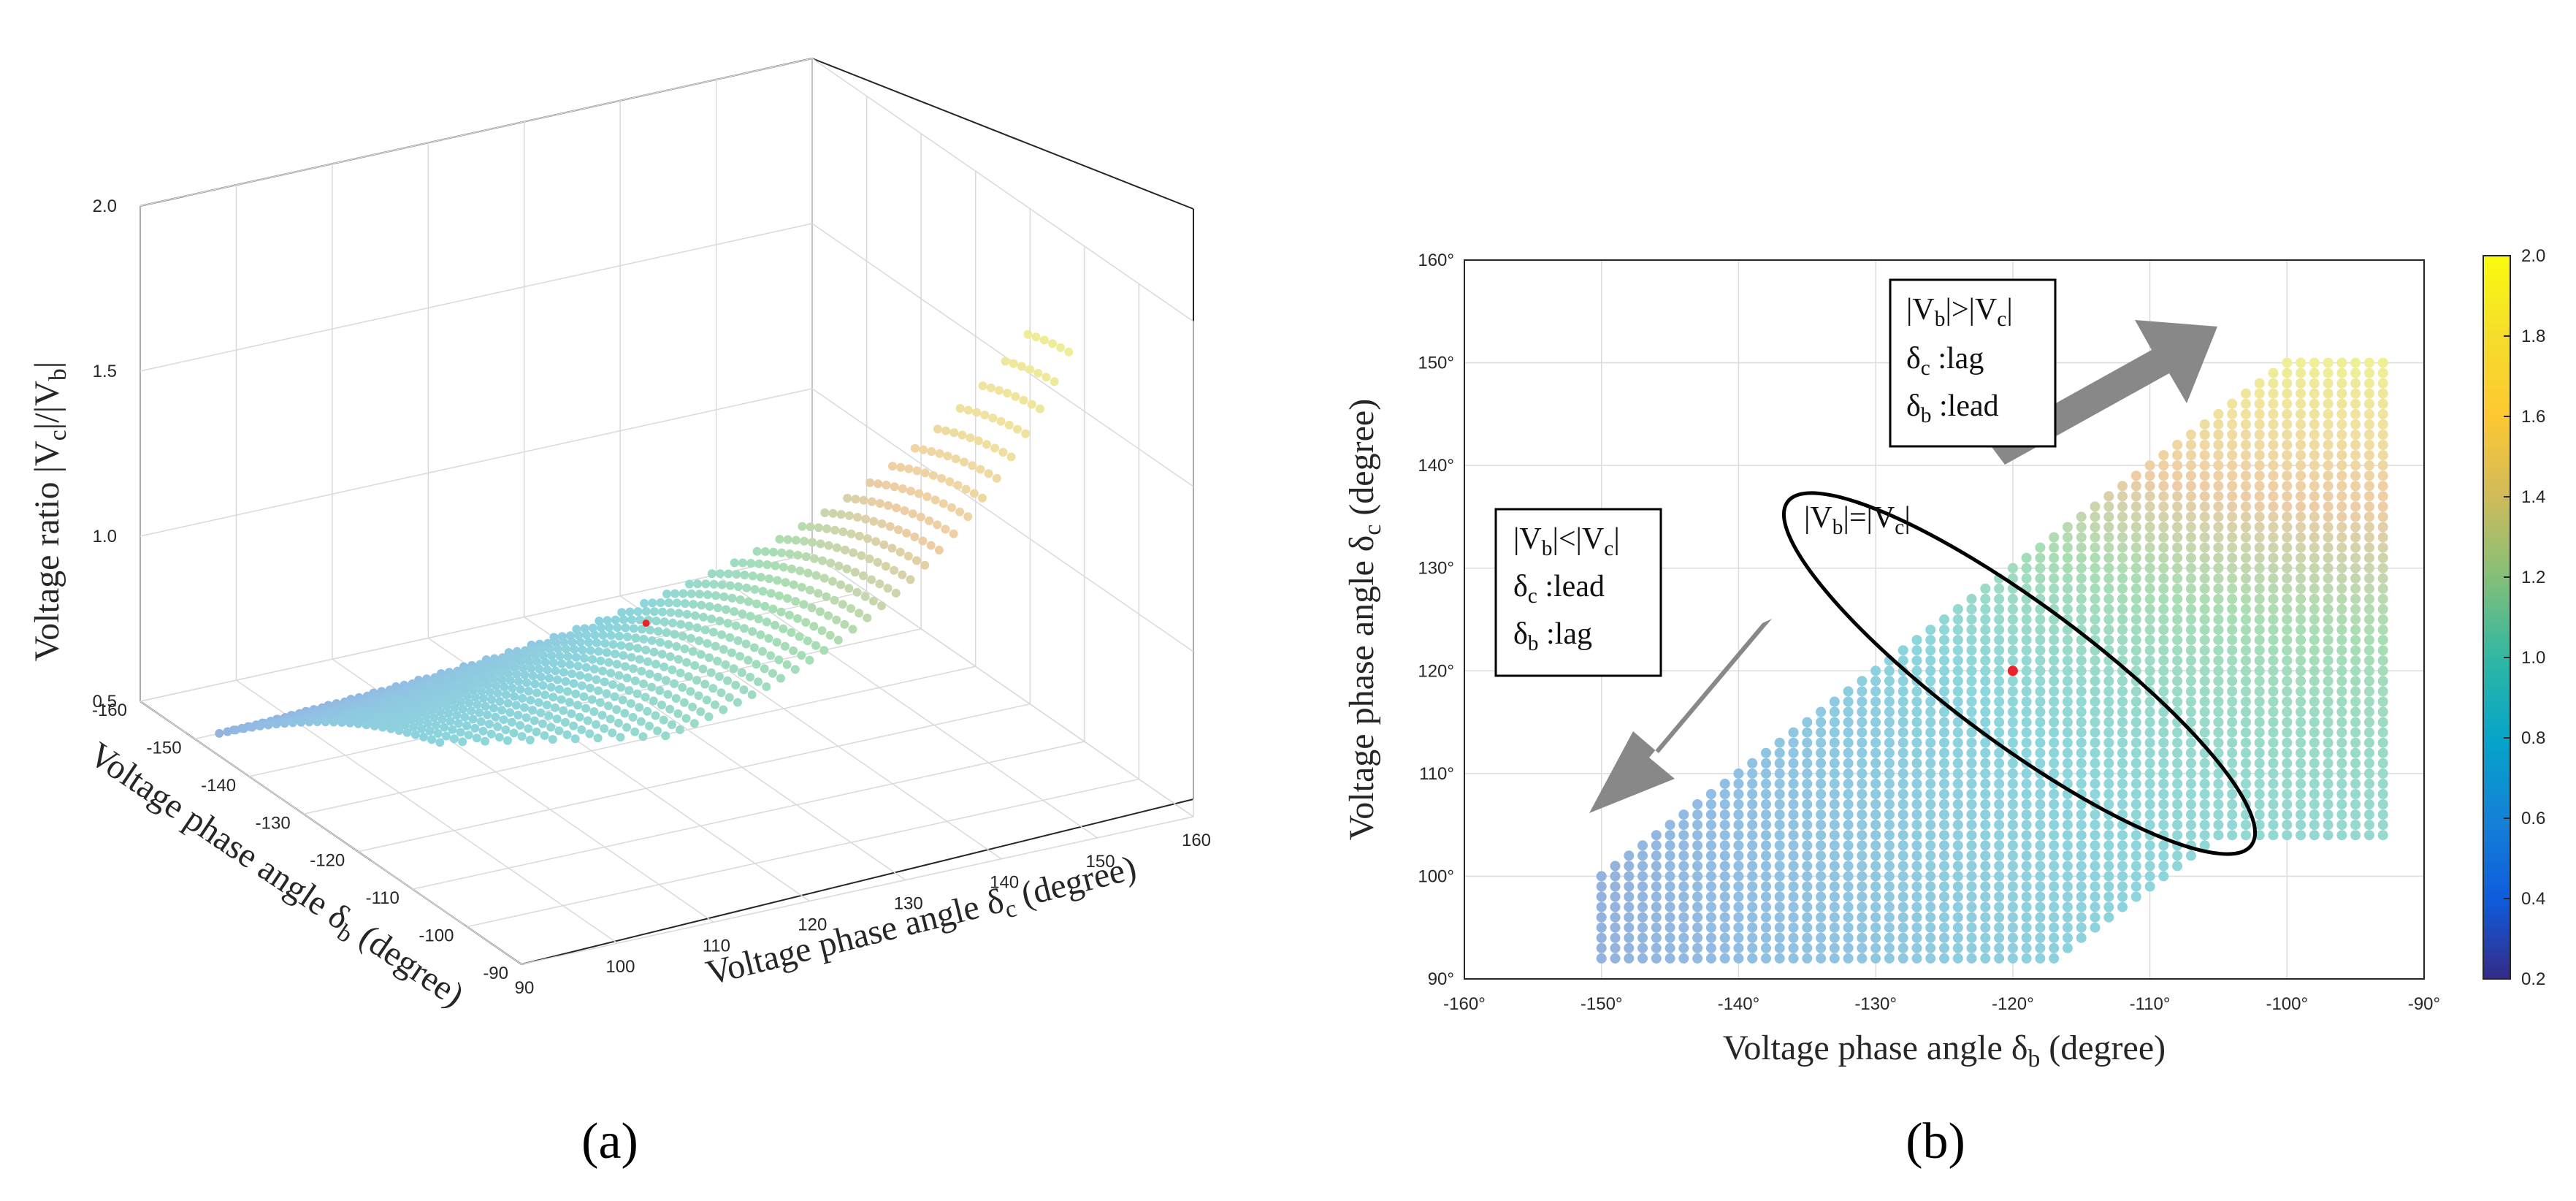 This screenshot has width=2576, height=1201. I want to click on panel-b-y-axis-label: Voltage phase angle δc (degree), so click(1364, 619).